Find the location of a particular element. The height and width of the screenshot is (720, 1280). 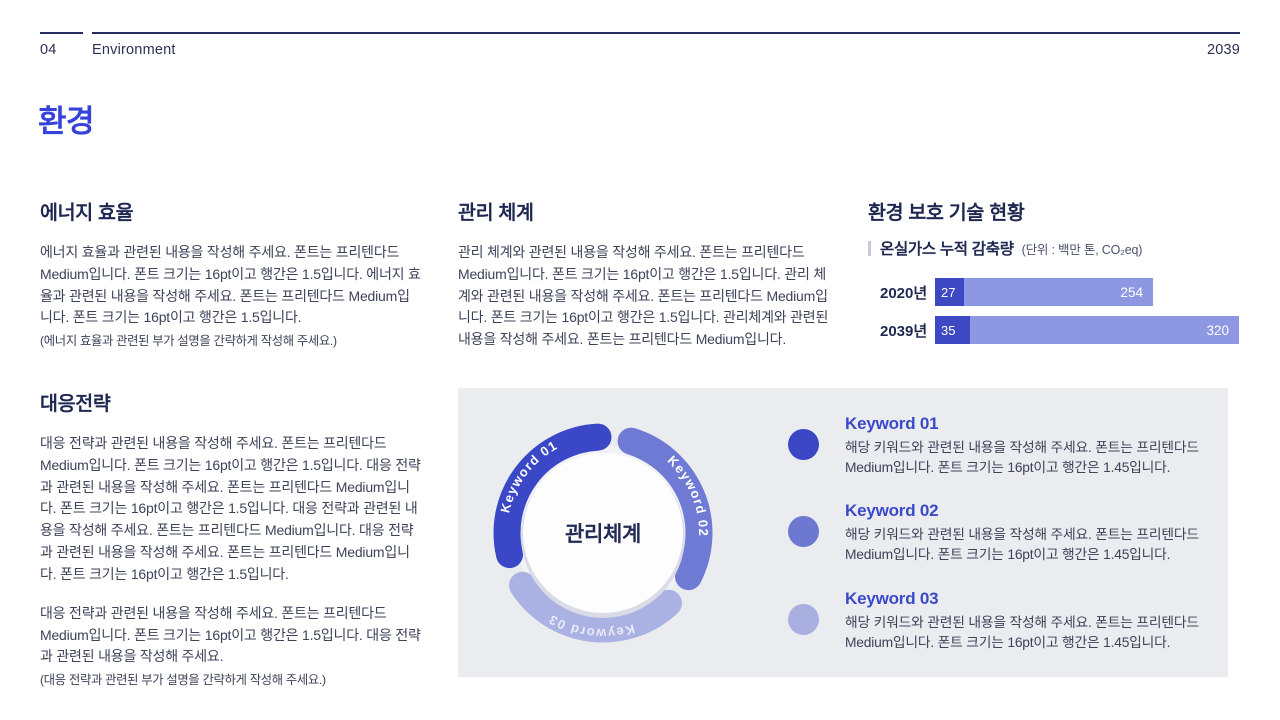

header-rule-short is located at coordinates (61, 33).